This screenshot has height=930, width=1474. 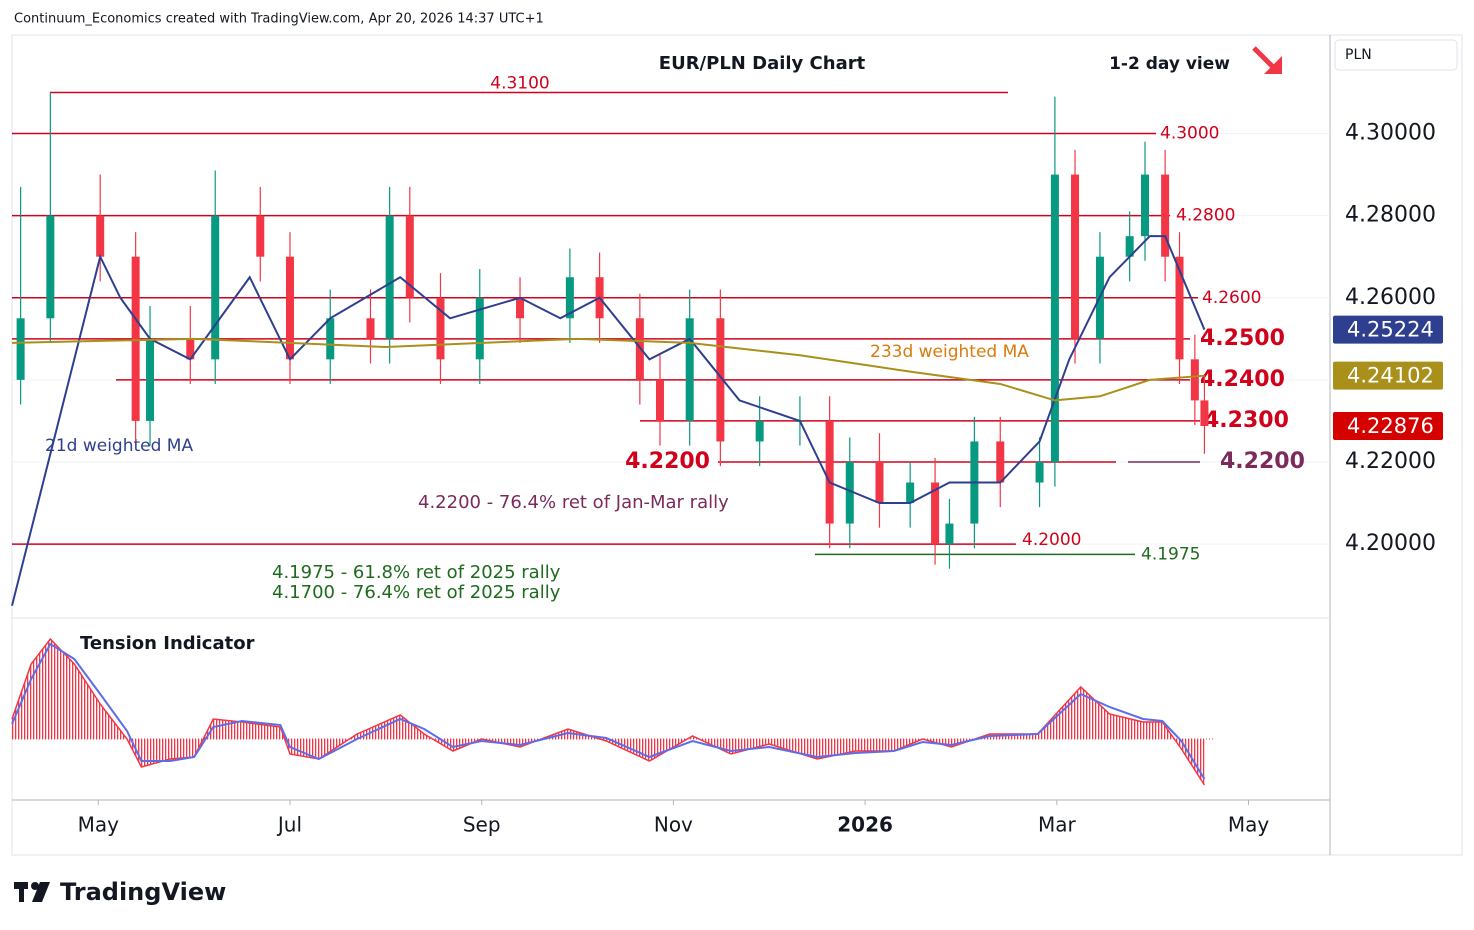 What do you see at coordinates (167, 643) in the screenshot?
I see `tension-title: Tension Indicator` at bounding box center [167, 643].